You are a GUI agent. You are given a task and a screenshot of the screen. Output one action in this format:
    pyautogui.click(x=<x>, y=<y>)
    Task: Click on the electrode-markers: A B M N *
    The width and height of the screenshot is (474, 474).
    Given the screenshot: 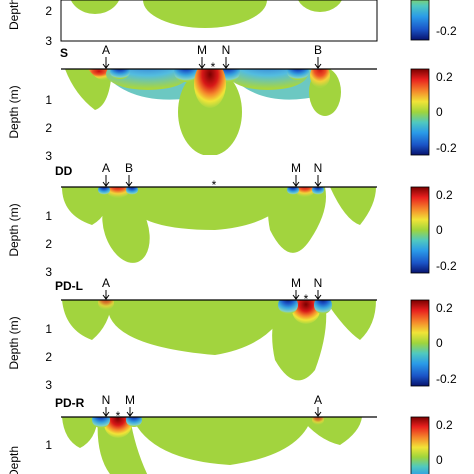 What is the action you would take?
    pyautogui.click(x=212, y=176)
    